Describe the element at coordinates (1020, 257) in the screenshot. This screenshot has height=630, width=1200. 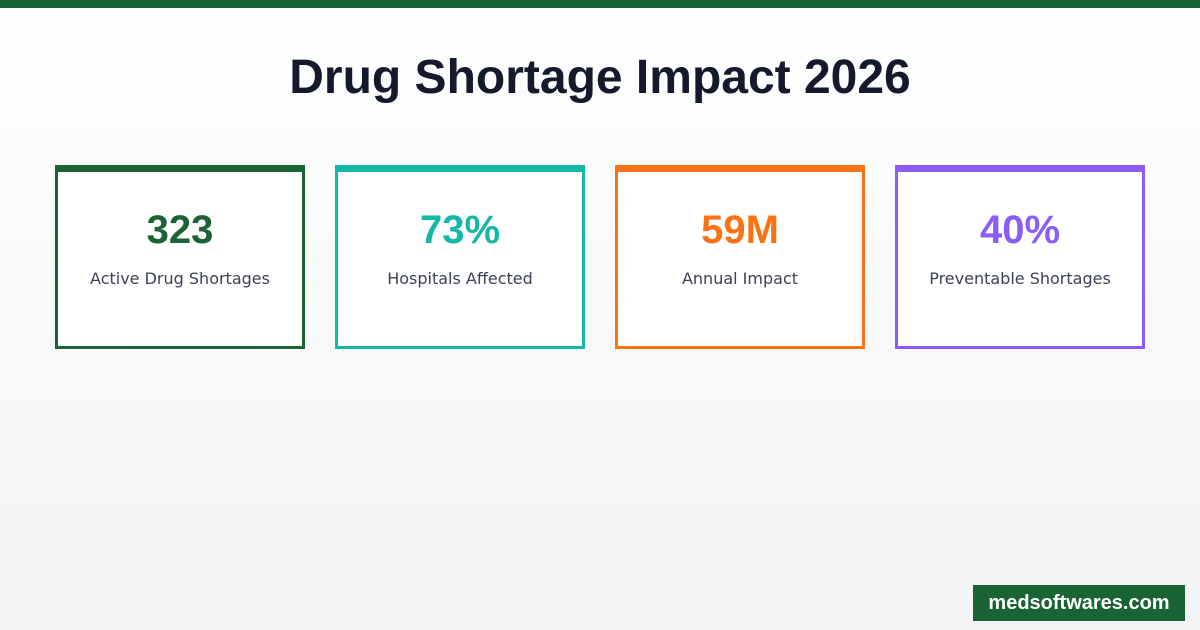
I see `stat-card-preventable-shortages: 40% Preventable Shortages` at that location.